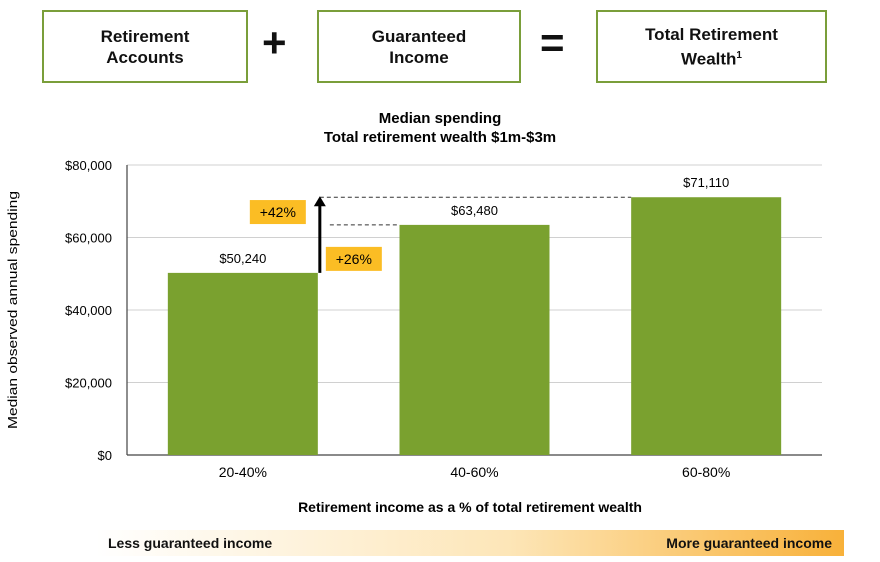  I want to click on footnote-marker: 1, so click(739, 55).